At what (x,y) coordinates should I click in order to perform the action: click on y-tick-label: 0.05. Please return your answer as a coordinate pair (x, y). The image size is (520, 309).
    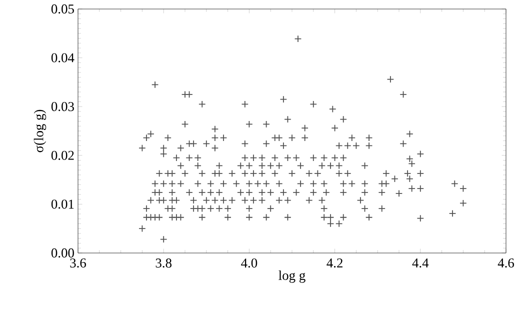
    Looking at the image, I should click on (62, 9).